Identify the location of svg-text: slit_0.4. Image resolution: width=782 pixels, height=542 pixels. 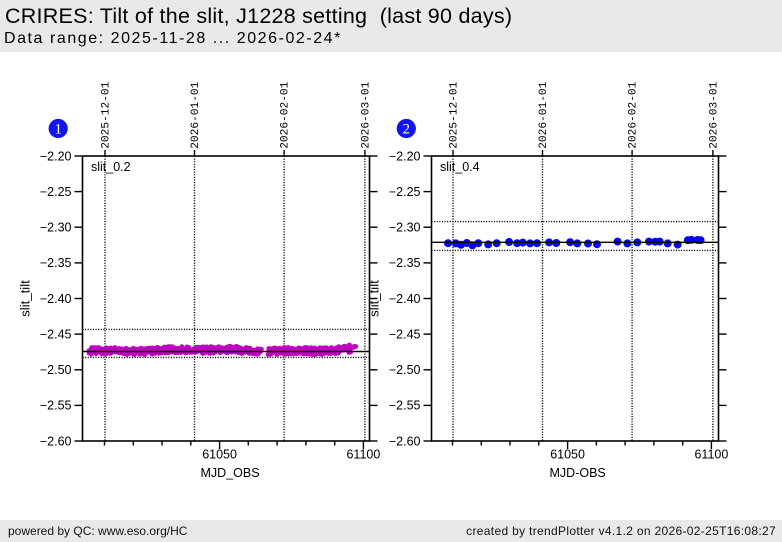
(460, 167).